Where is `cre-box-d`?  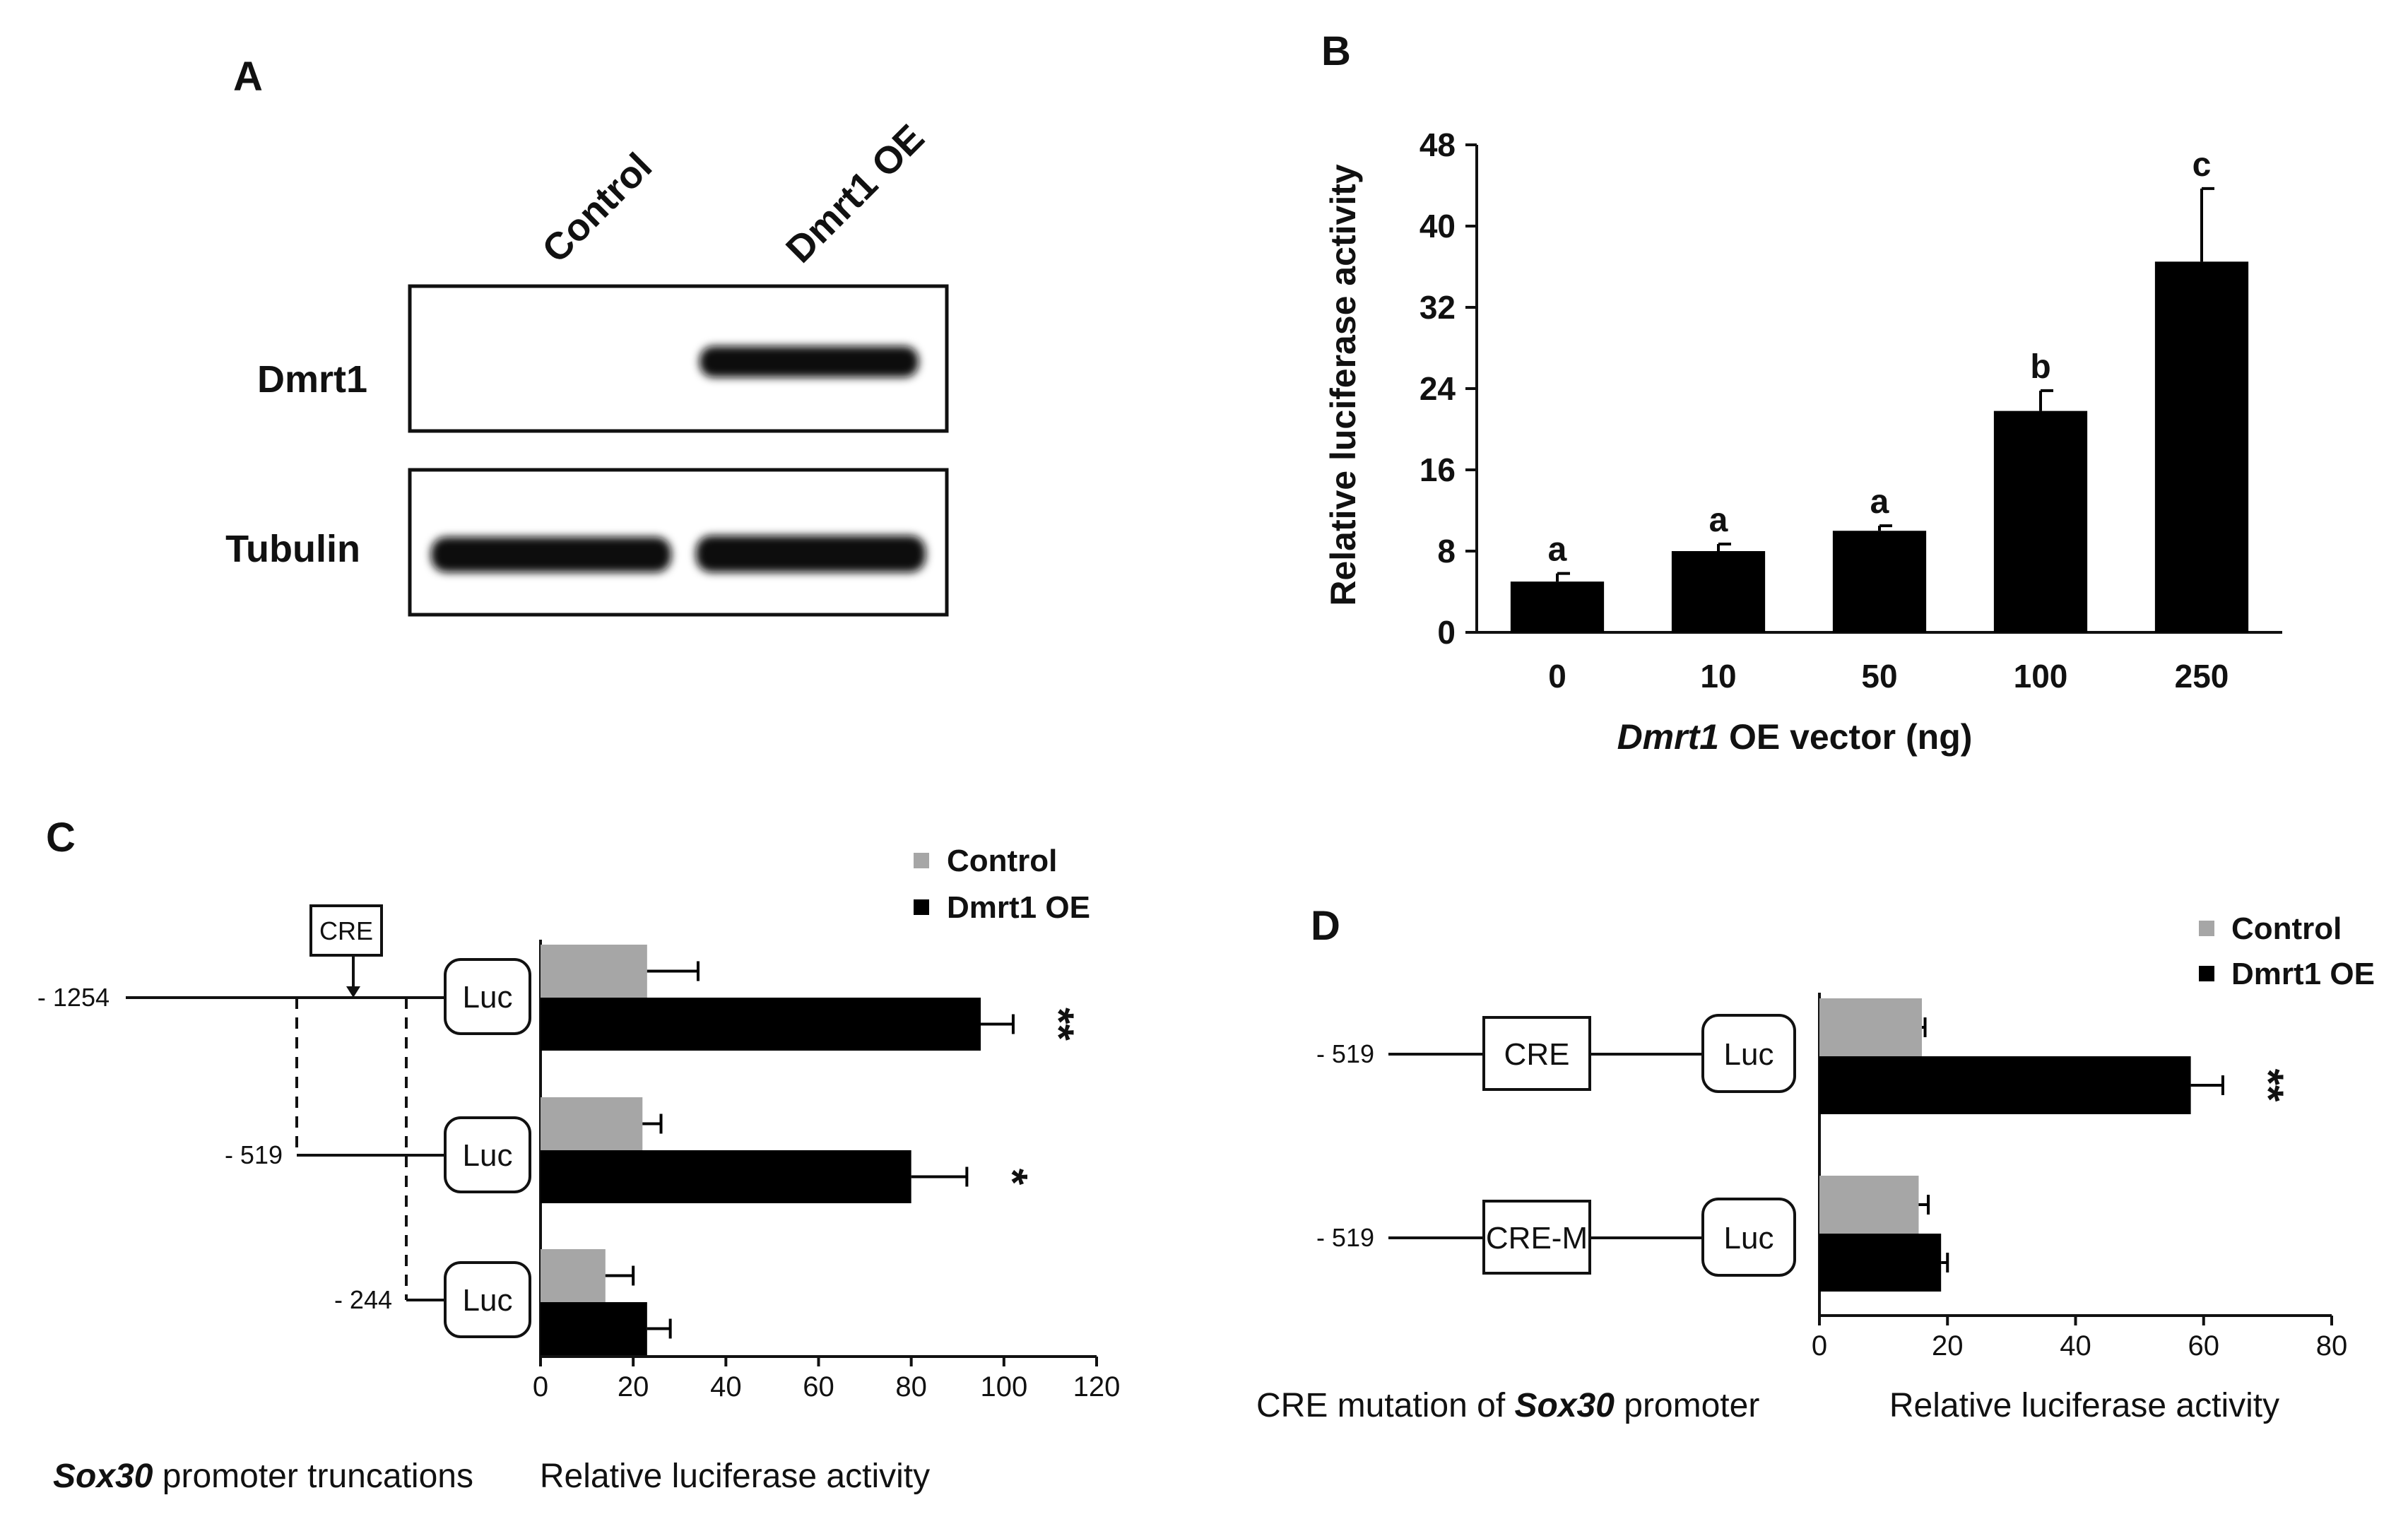 cre-box-d is located at coordinates (1536, 1053).